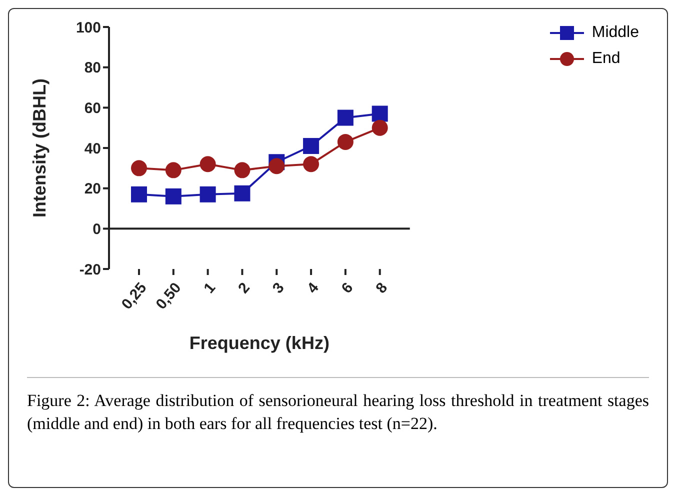 The height and width of the screenshot is (500, 677). What do you see at coordinates (92, 149) in the screenshot?
I see `y-tick-label: 40` at bounding box center [92, 149].